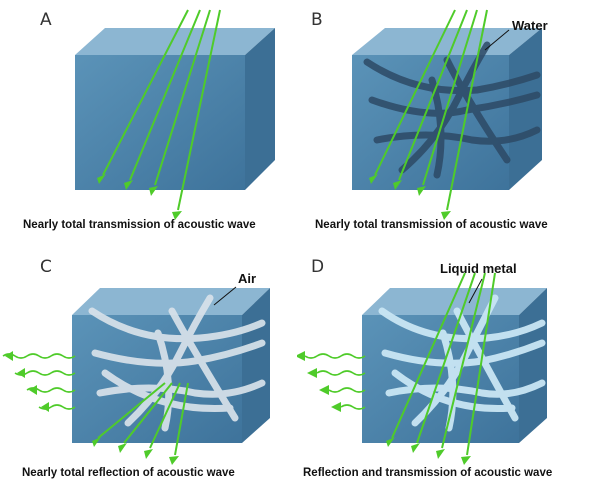 The image size is (595, 486). Describe the element at coordinates (247, 278) in the screenshot. I see `callout-label-air: Air` at that location.